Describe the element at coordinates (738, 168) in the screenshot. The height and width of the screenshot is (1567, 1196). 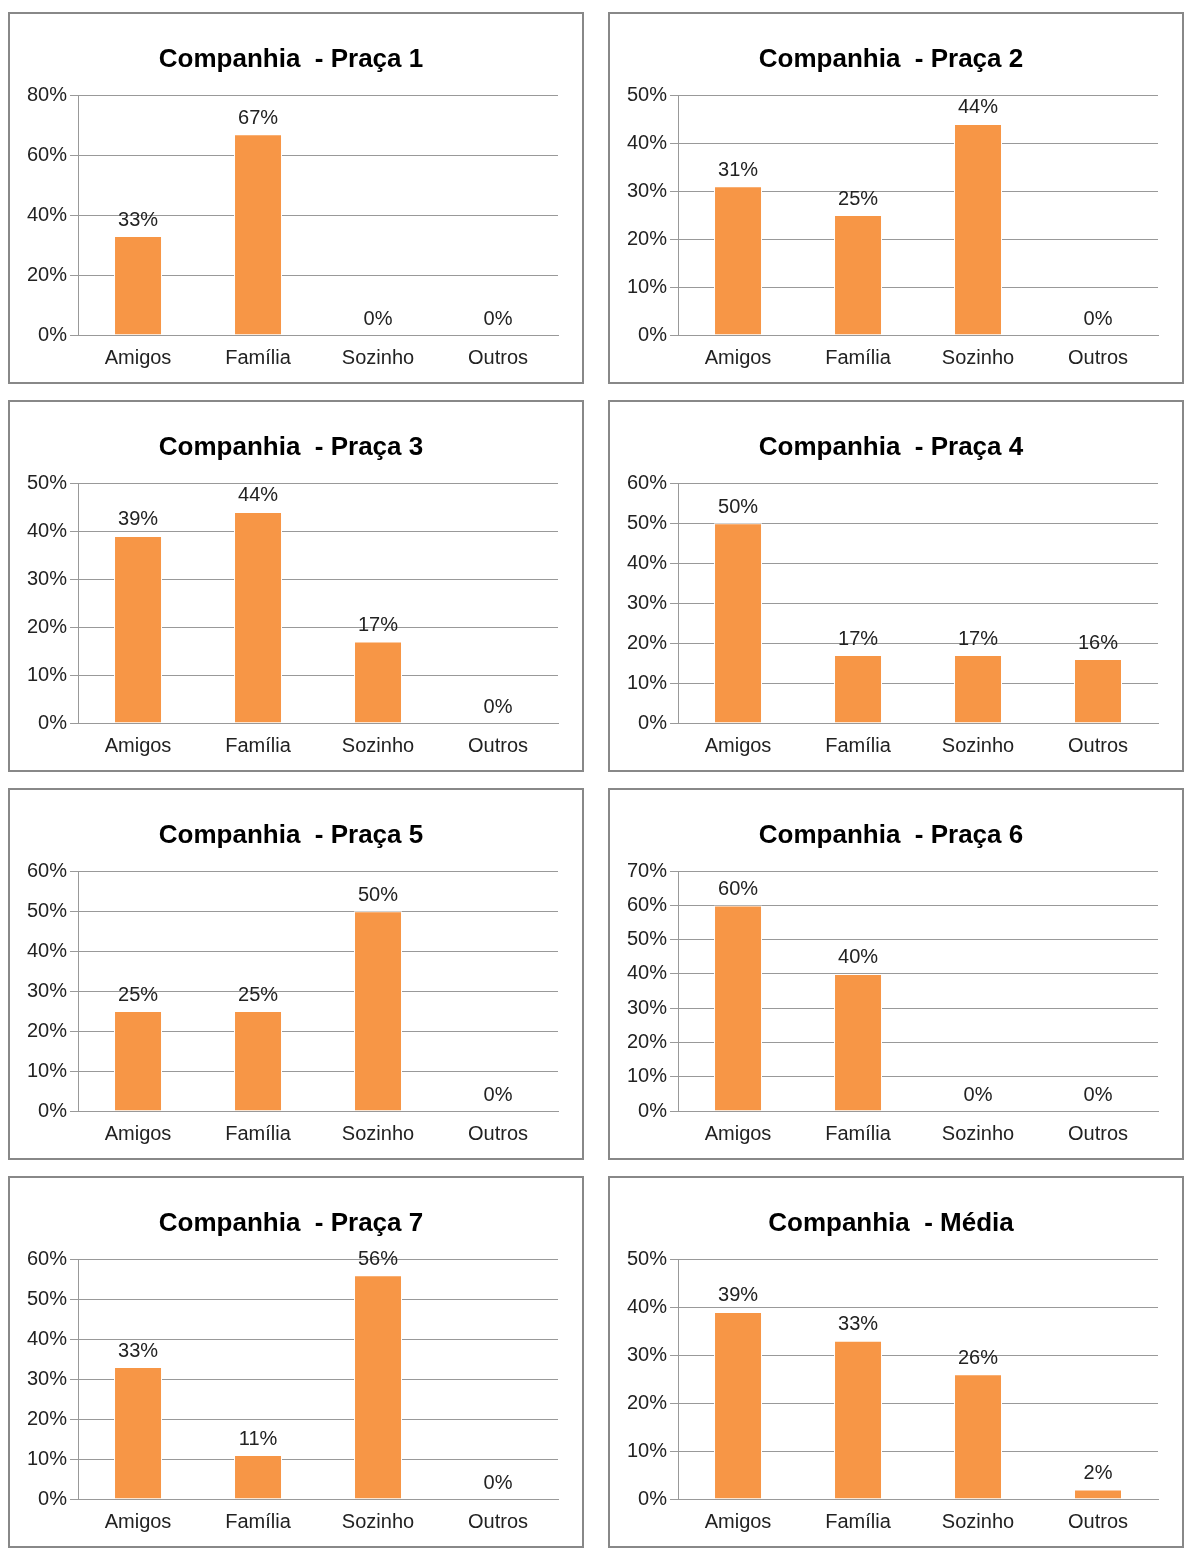
I see `data-label: 31%` at that location.